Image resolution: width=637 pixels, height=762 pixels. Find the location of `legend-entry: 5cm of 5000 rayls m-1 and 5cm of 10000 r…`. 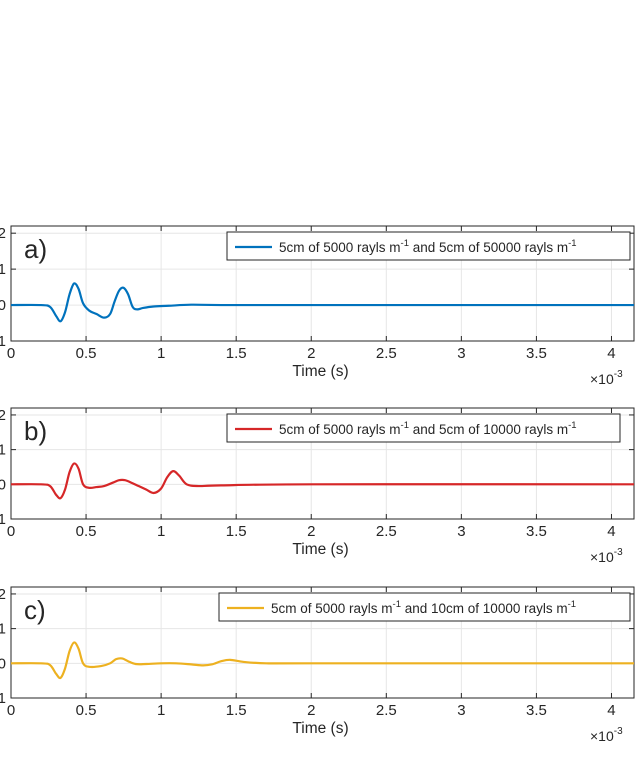

legend-entry: 5cm of 5000 rayls m-1 and 5cm of 10000 r… is located at coordinates (428, 428).